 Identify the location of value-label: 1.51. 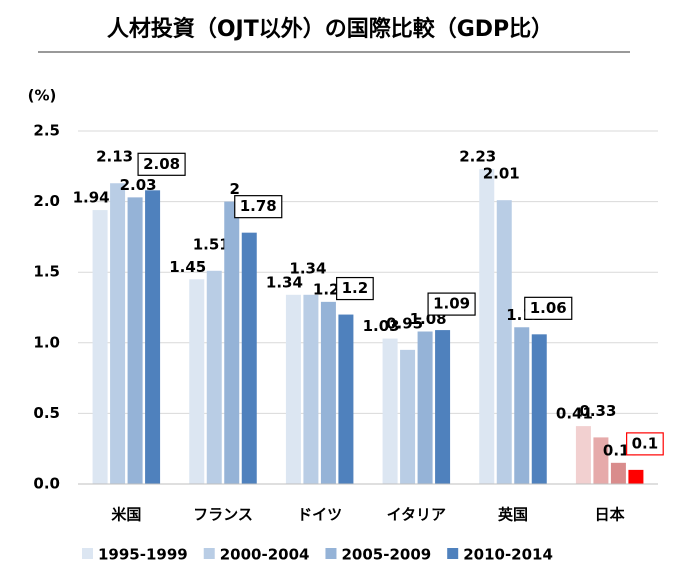
(211, 244).